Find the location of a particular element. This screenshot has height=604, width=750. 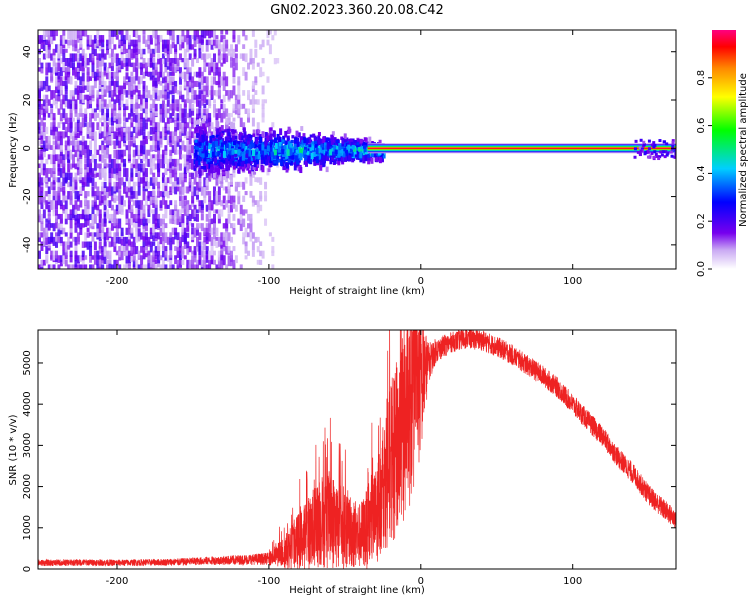

colorbar-tick-label: 0.0 is located at coordinates (701, 269).